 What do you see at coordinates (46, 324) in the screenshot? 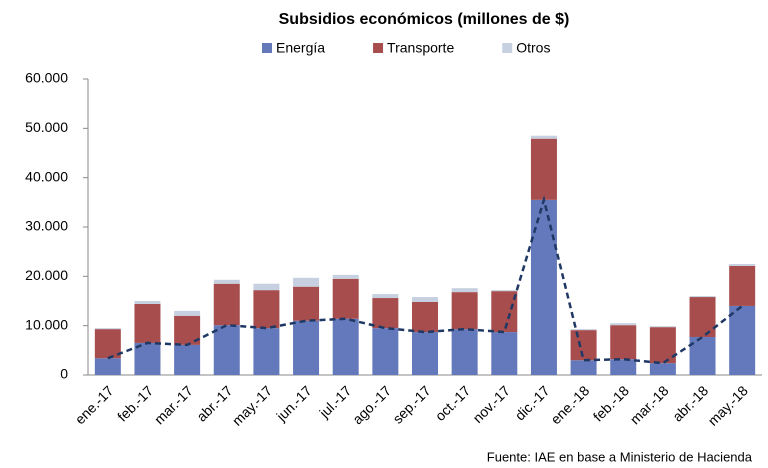
I see `y-tick-label: 10.000` at bounding box center [46, 324].